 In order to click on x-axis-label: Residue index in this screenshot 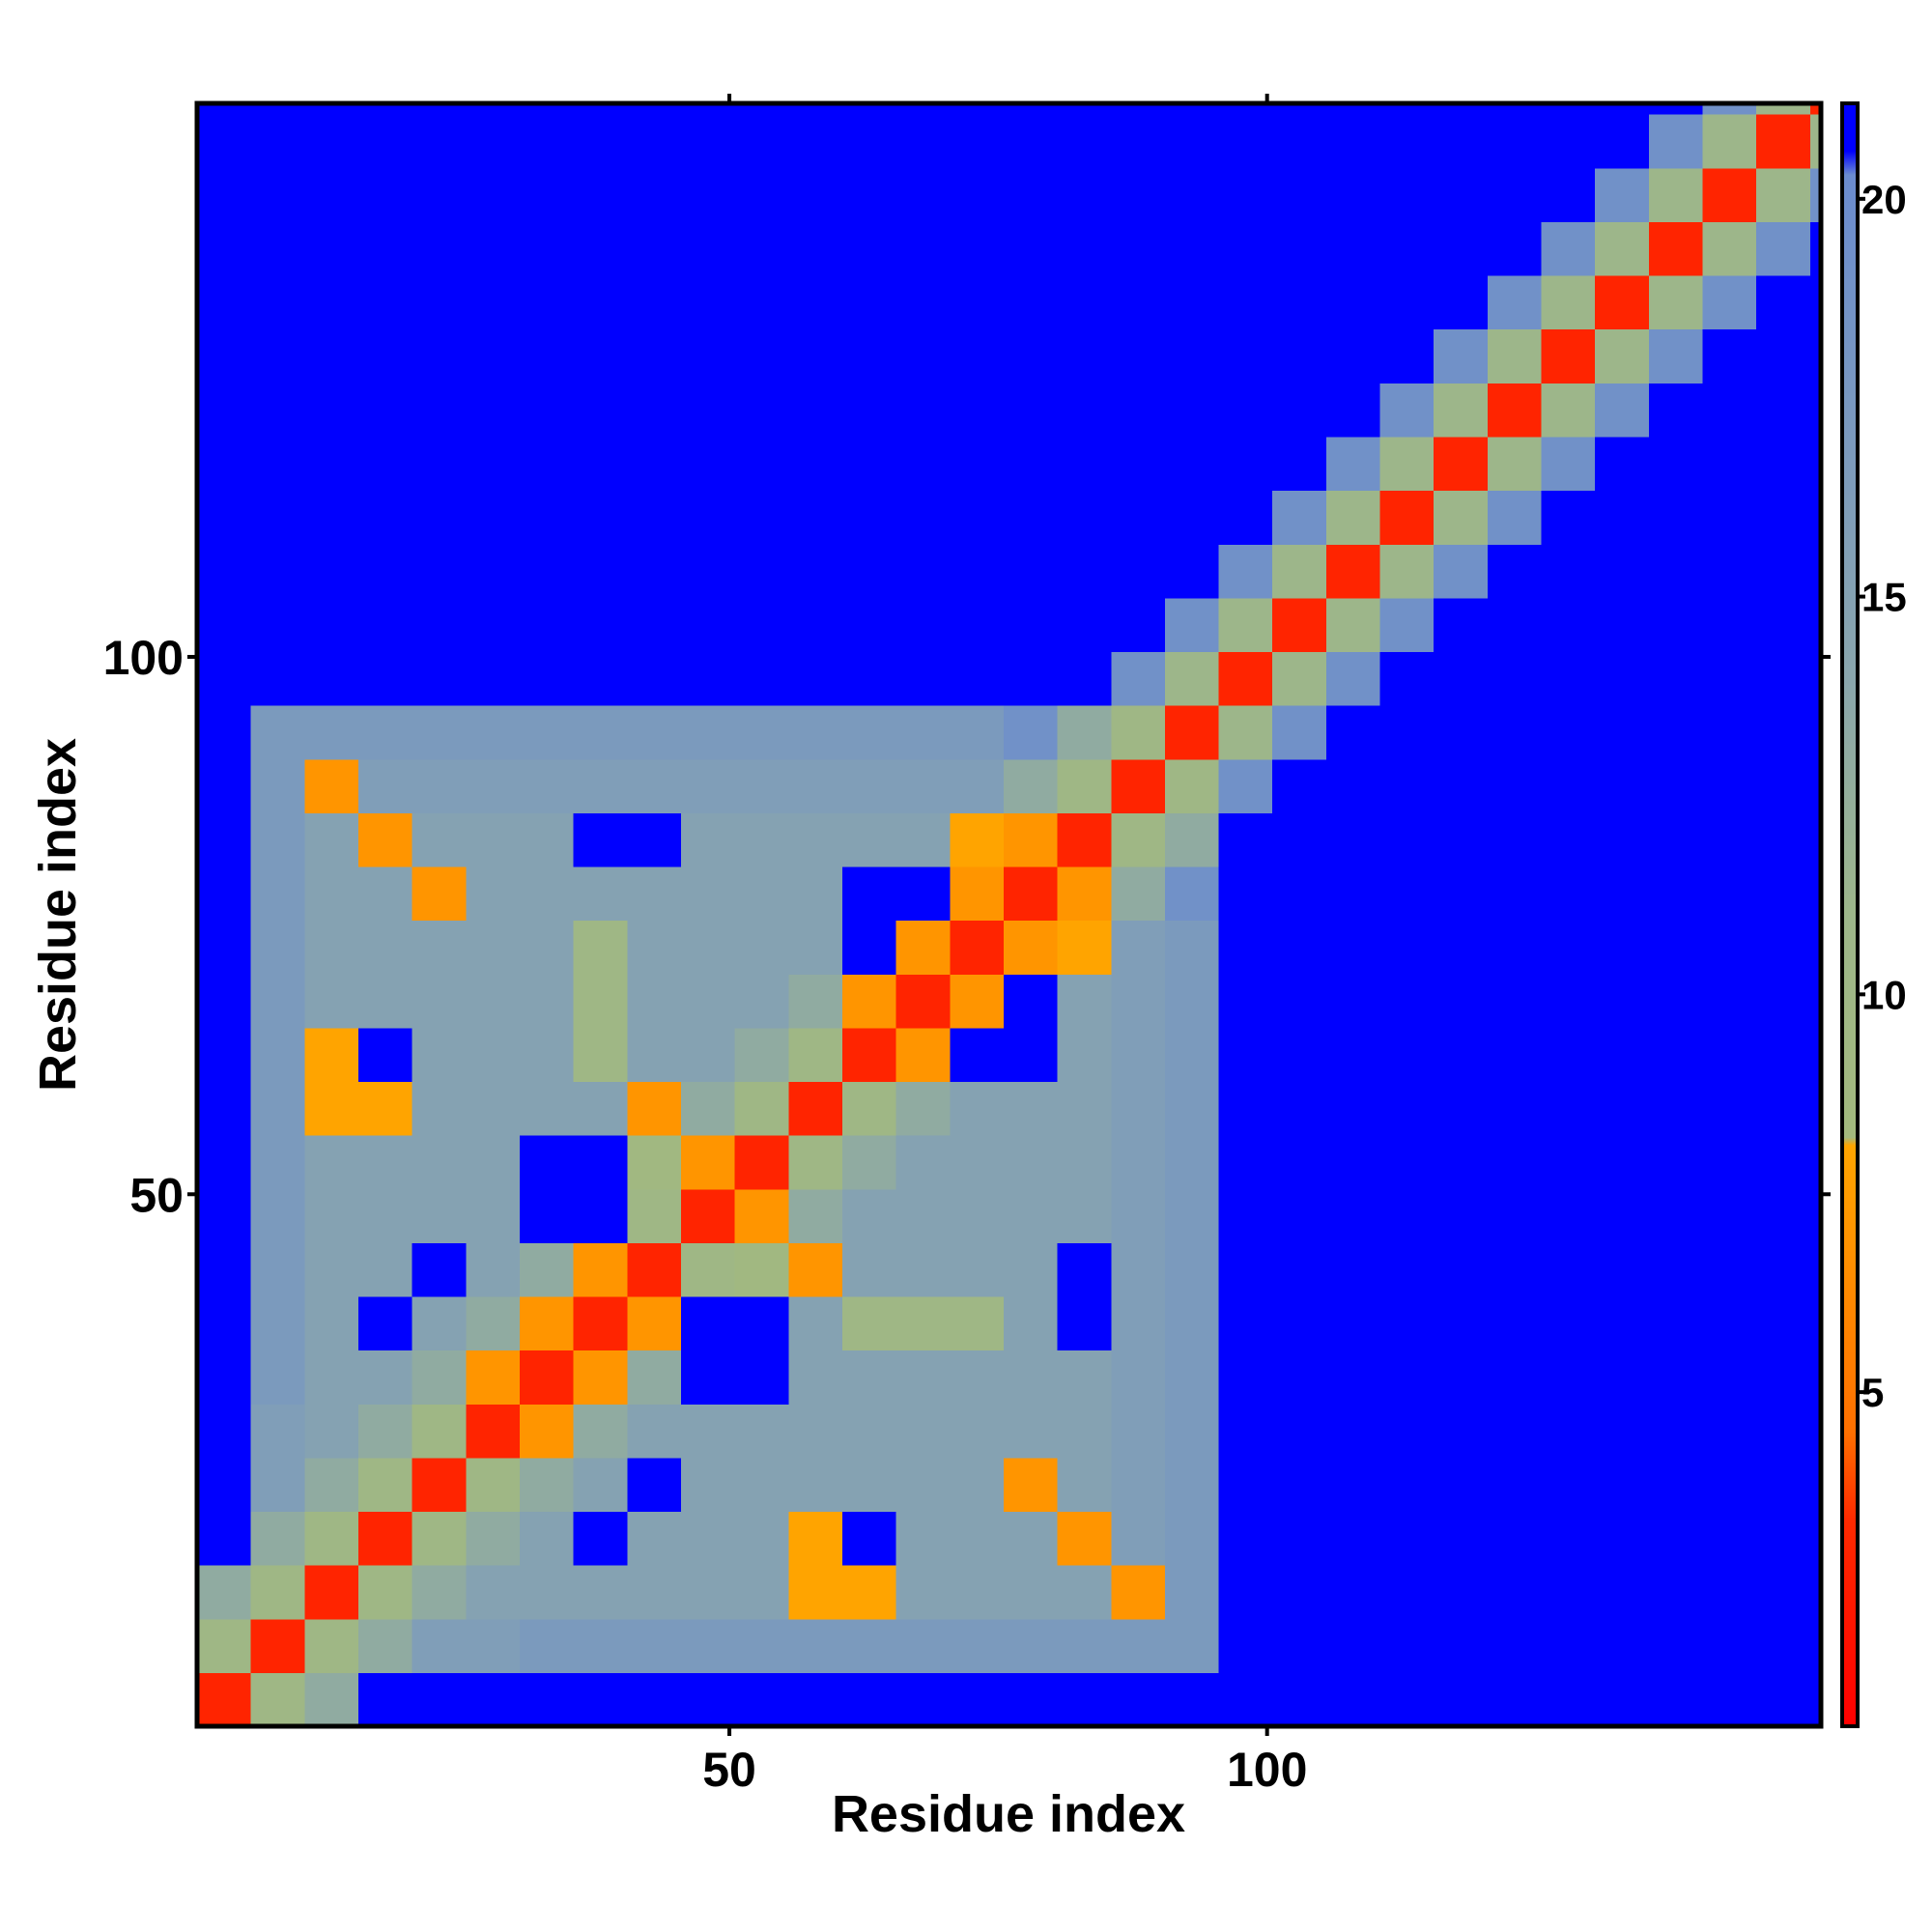, I will do `click(1008, 1814)`.